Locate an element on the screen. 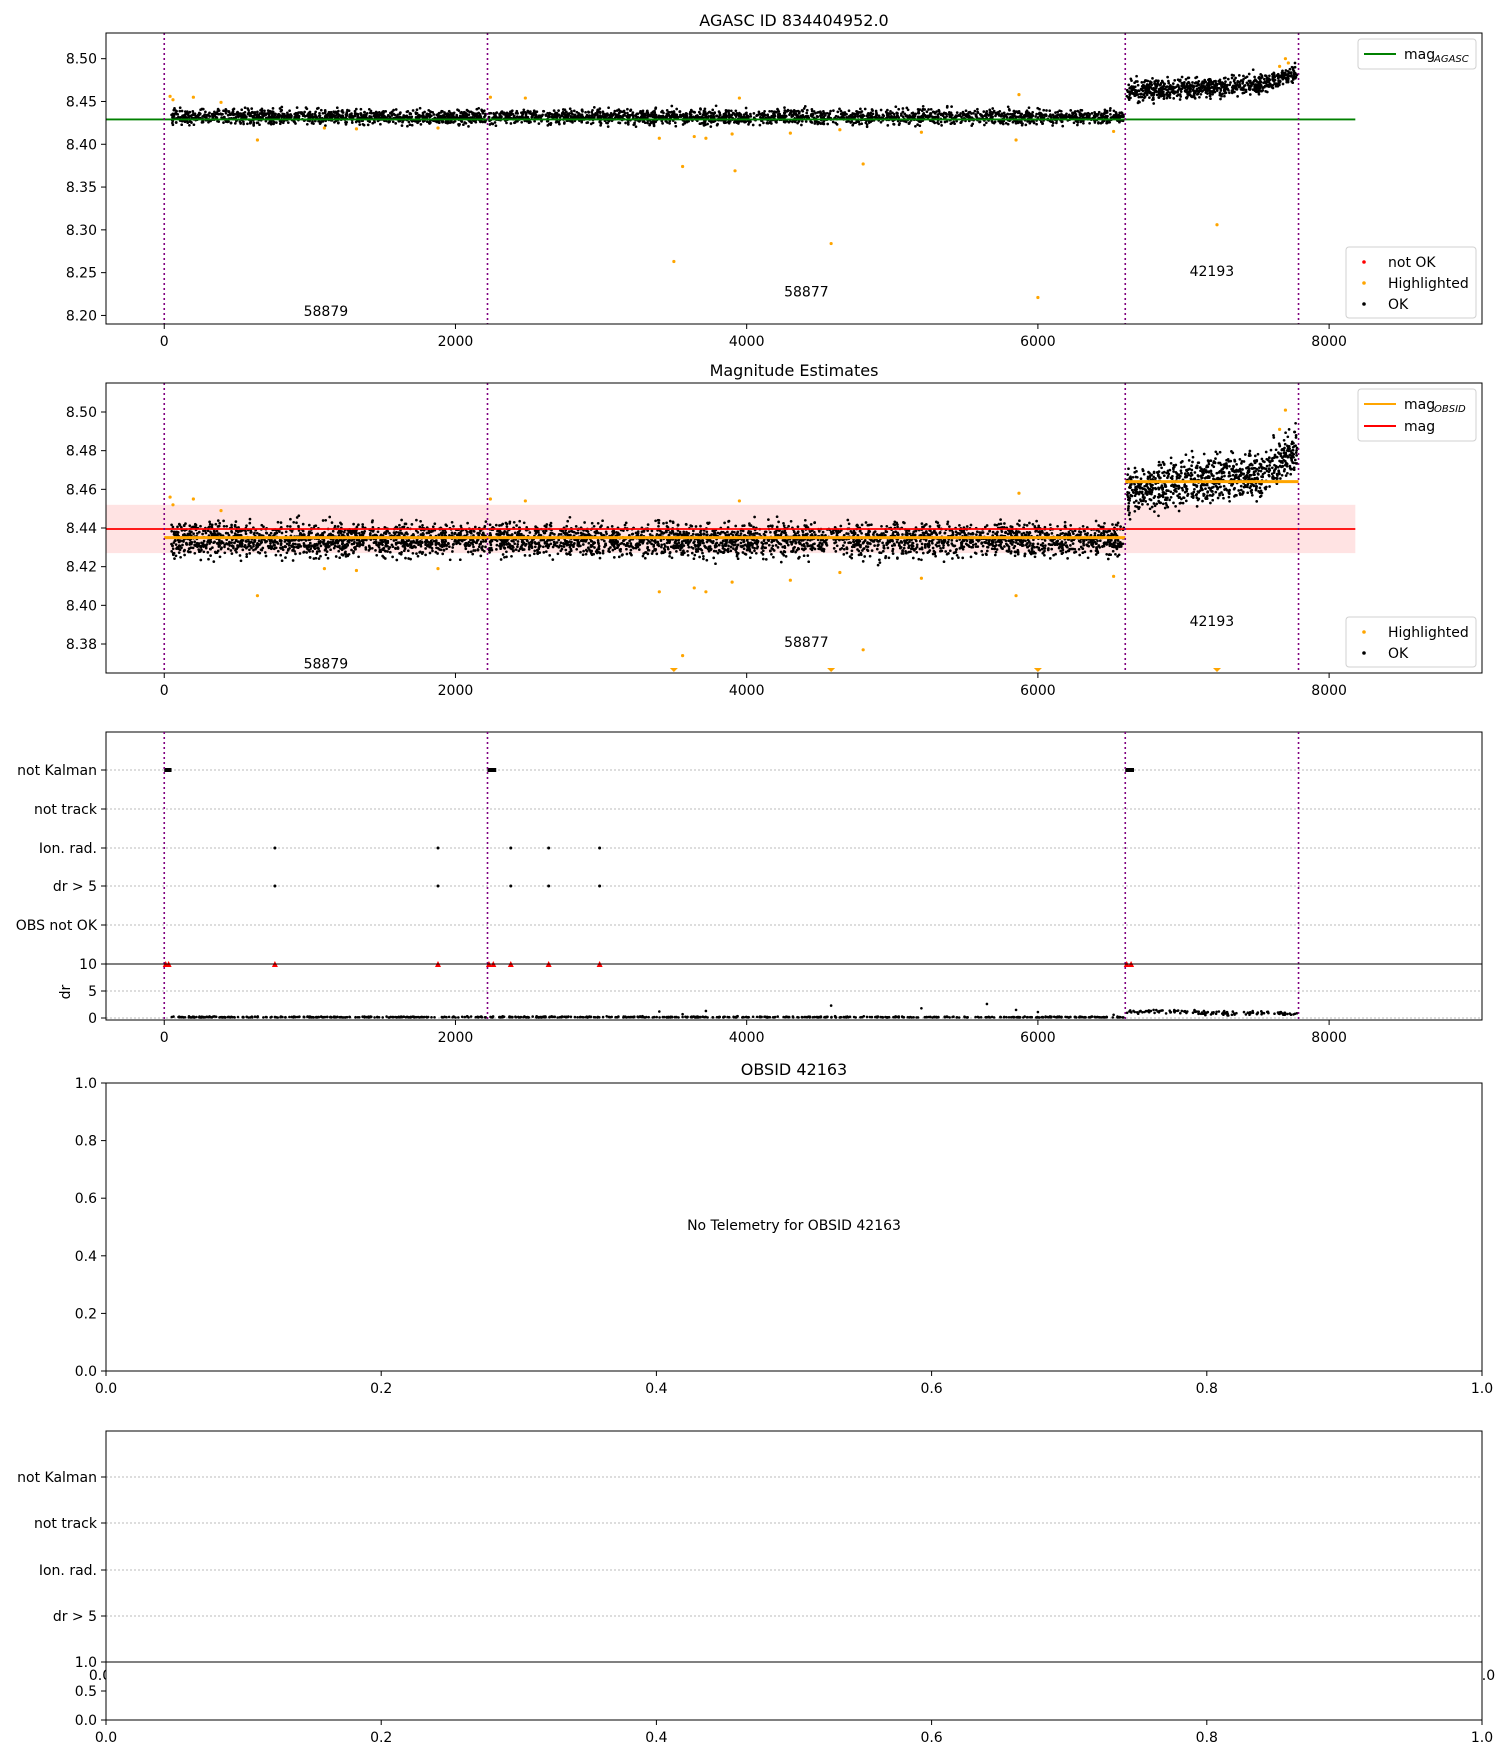  panel-1-ytick-label: 8.50 is located at coordinates (81, 60).